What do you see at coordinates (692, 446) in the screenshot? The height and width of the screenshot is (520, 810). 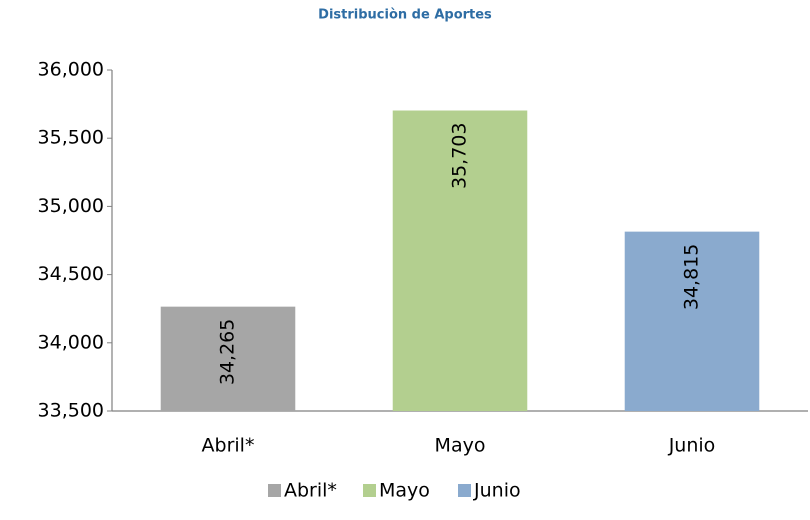 I see `x-tick-label: Junio` at bounding box center [692, 446].